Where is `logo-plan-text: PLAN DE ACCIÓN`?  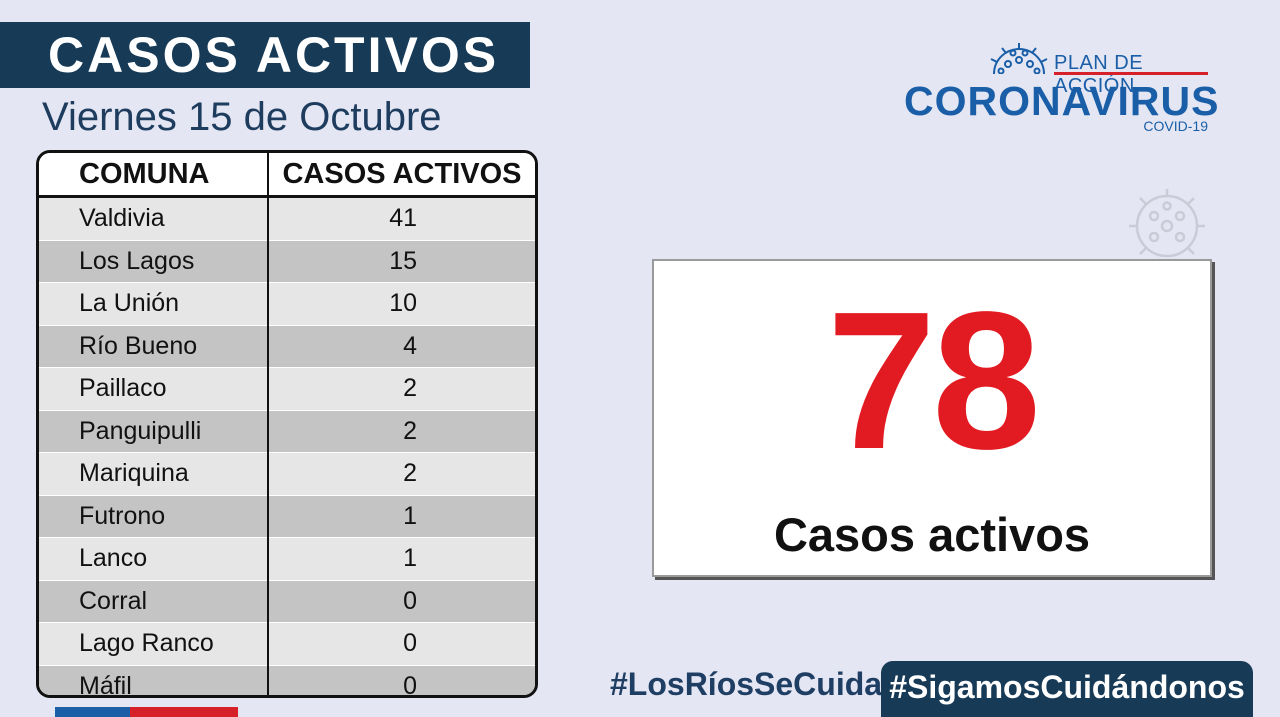 logo-plan-text: PLAN DE ACCIÓN is located at coordinates (1099, 74).